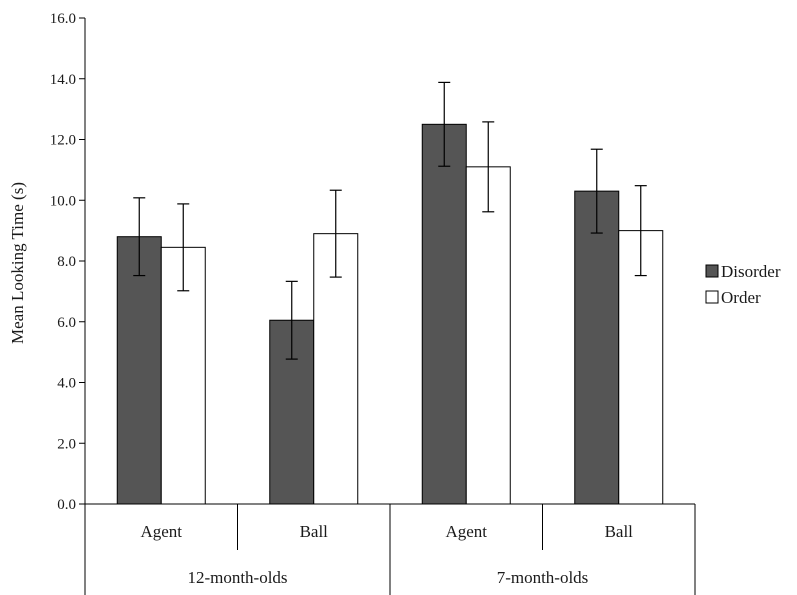  I want to click on y-tick-label: 6.0, so click(66, 323).